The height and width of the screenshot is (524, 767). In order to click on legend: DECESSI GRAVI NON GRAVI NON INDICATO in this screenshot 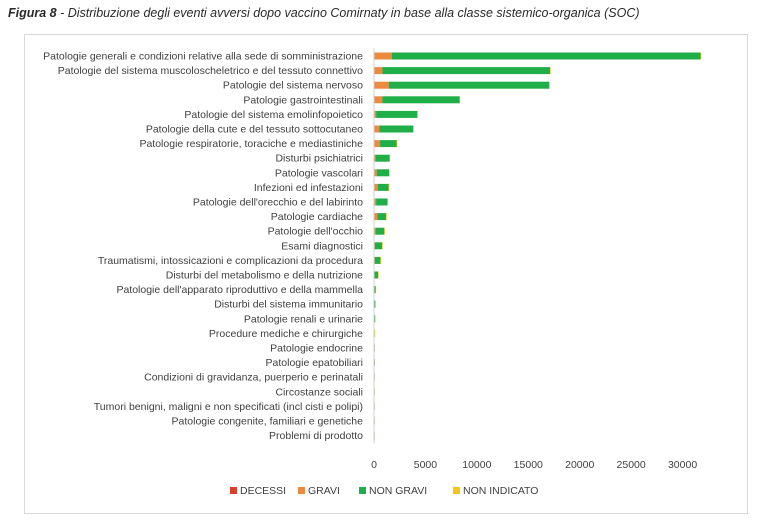, I will do `click(384, 491)`.